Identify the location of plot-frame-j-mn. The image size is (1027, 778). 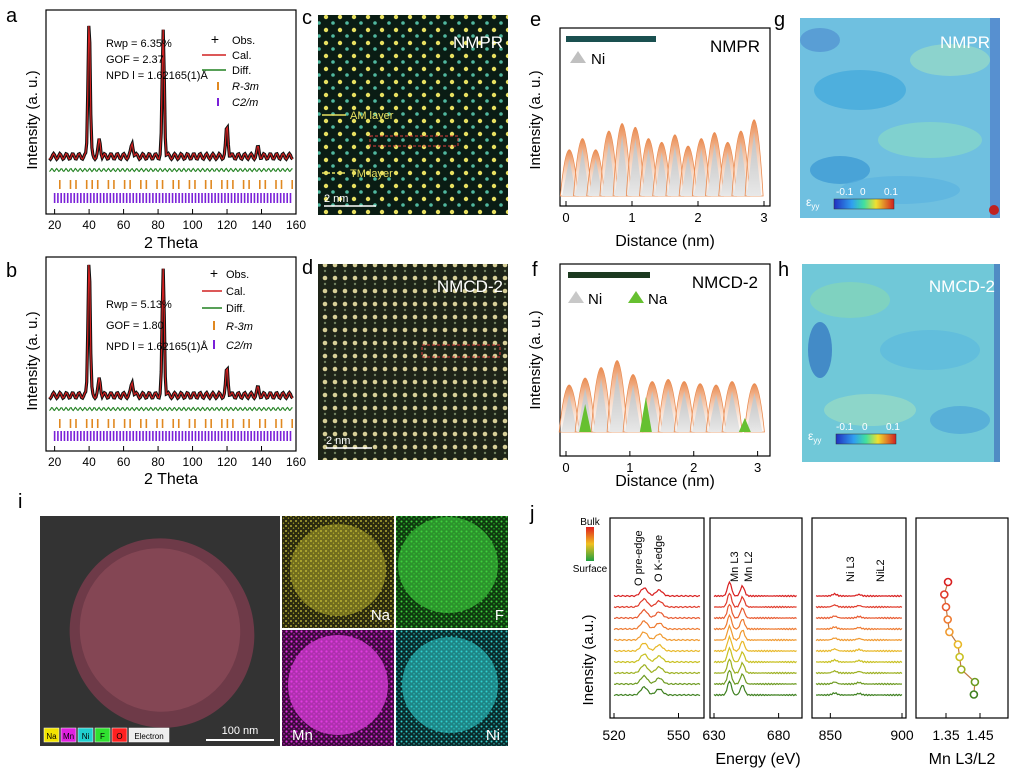
(756, 618).